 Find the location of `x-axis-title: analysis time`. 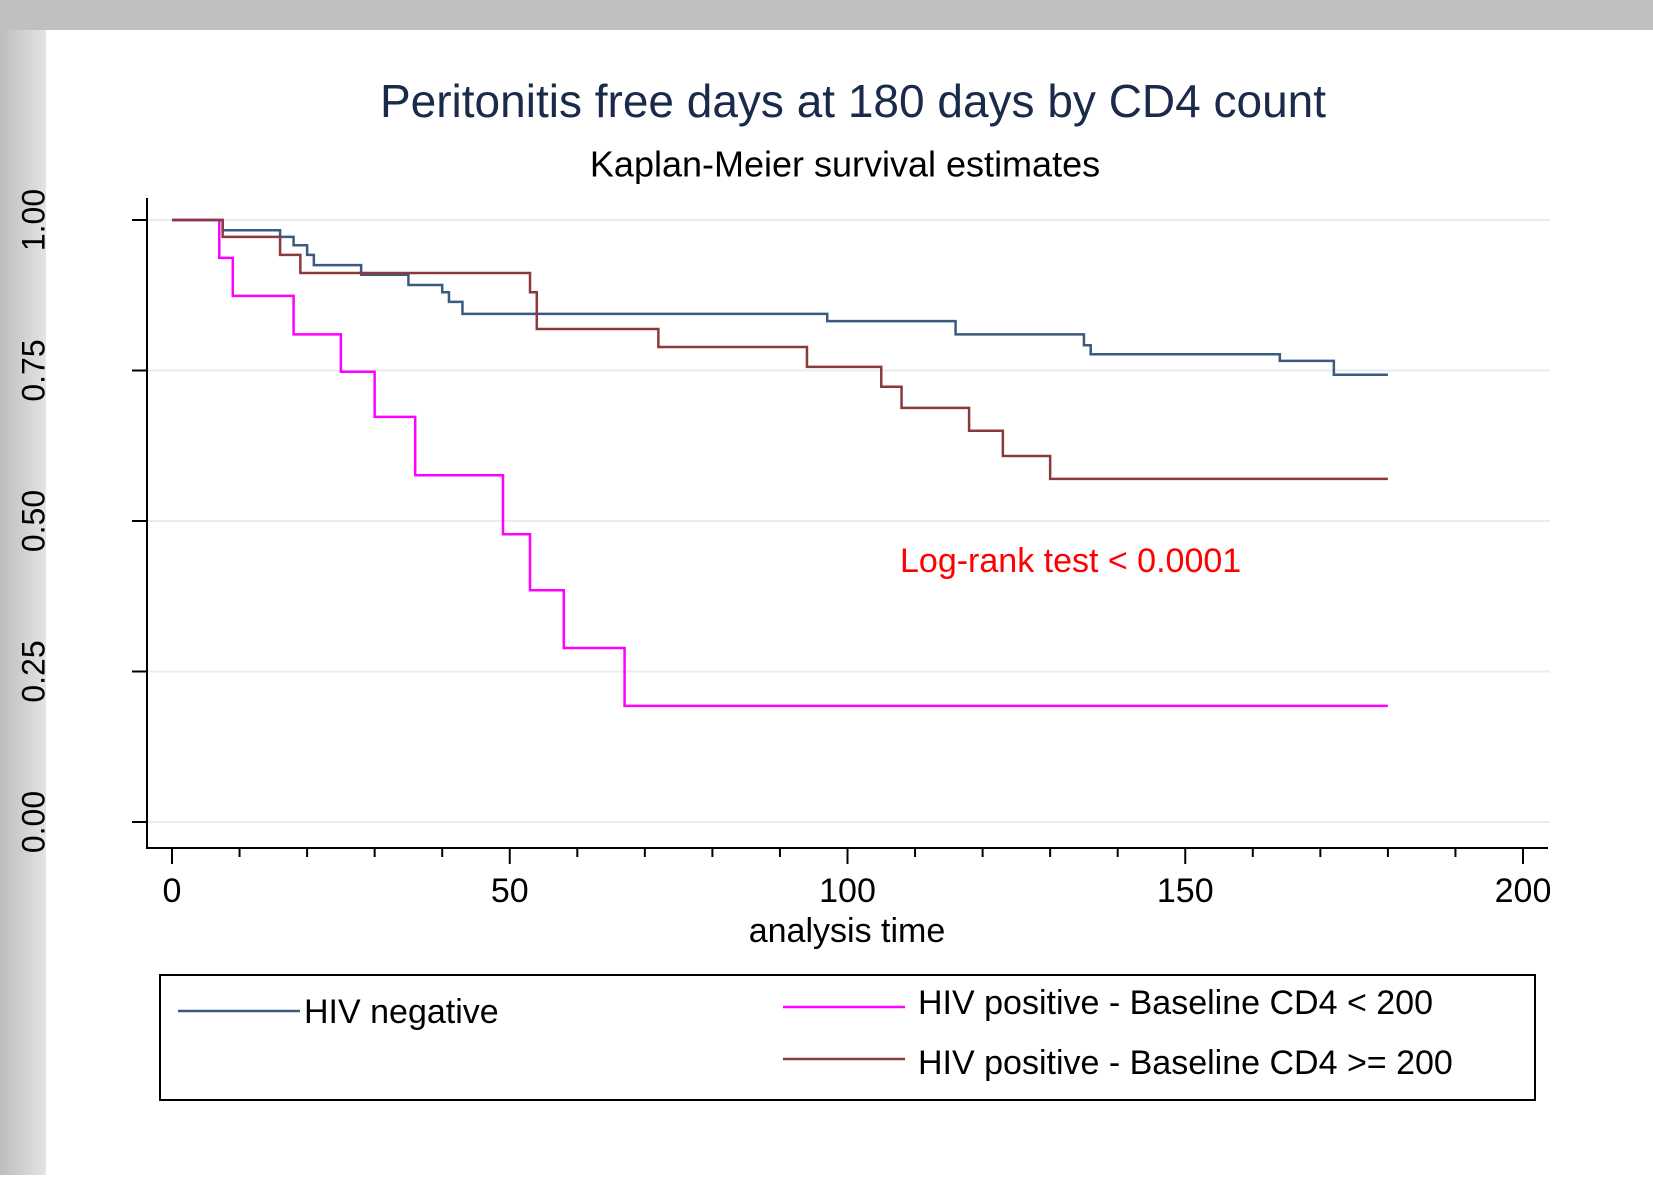

x-axis-title: analysis time is located at coordinates (847, 931).